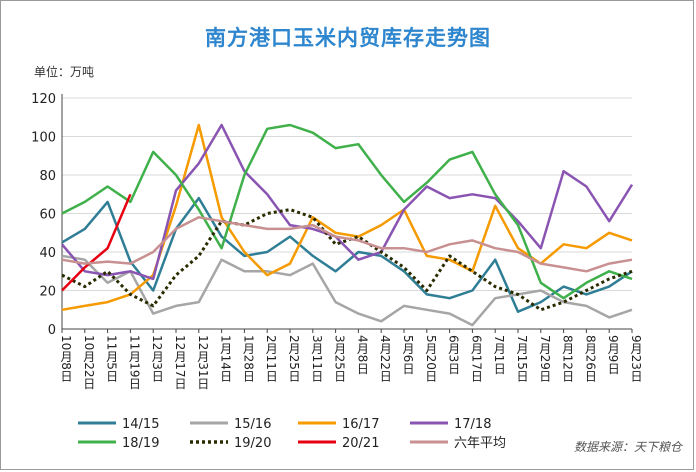 Image resolution: width=696 pixels, height=472 pixels. What do you see at coordinates (134, 362) in the screenshot?
I see `x-tick-label: 11月19日` at bounding box center [134, 362].